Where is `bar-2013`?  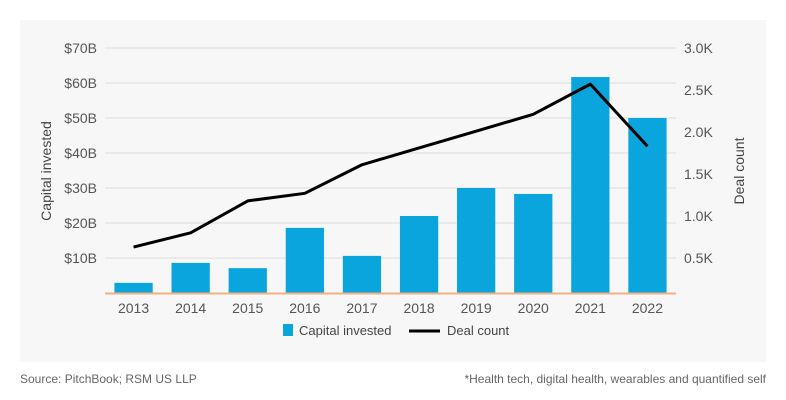 bar-2013 is located at coordinates (133, 287).